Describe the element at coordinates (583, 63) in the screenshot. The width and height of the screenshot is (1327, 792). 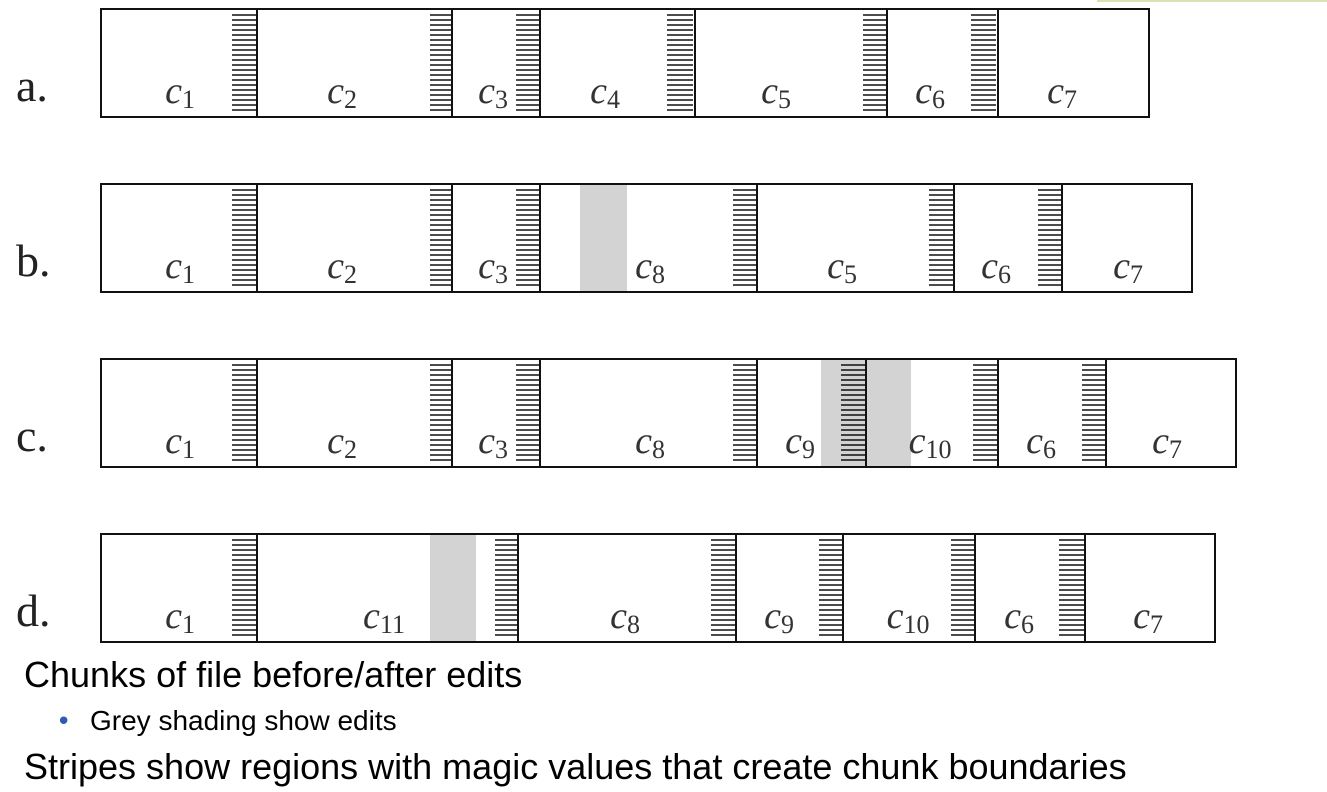
I see `row-1: a. c1 c2 c3 c4 c5 c6 c7` at that location.